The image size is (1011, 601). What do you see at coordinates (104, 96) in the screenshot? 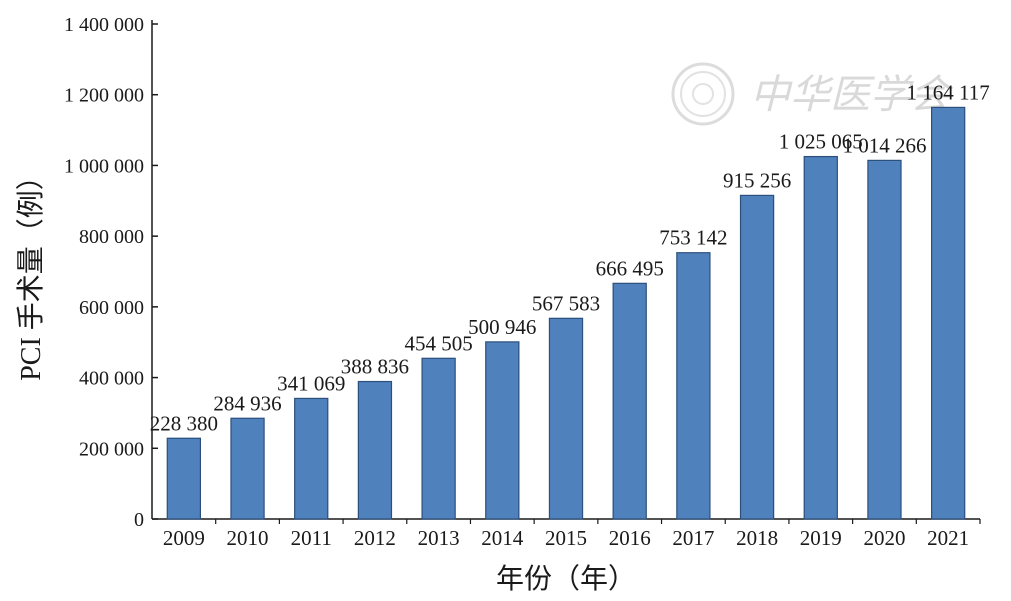
I see `y-tick-label: 1 200 000` at bounding box center [104, 96].